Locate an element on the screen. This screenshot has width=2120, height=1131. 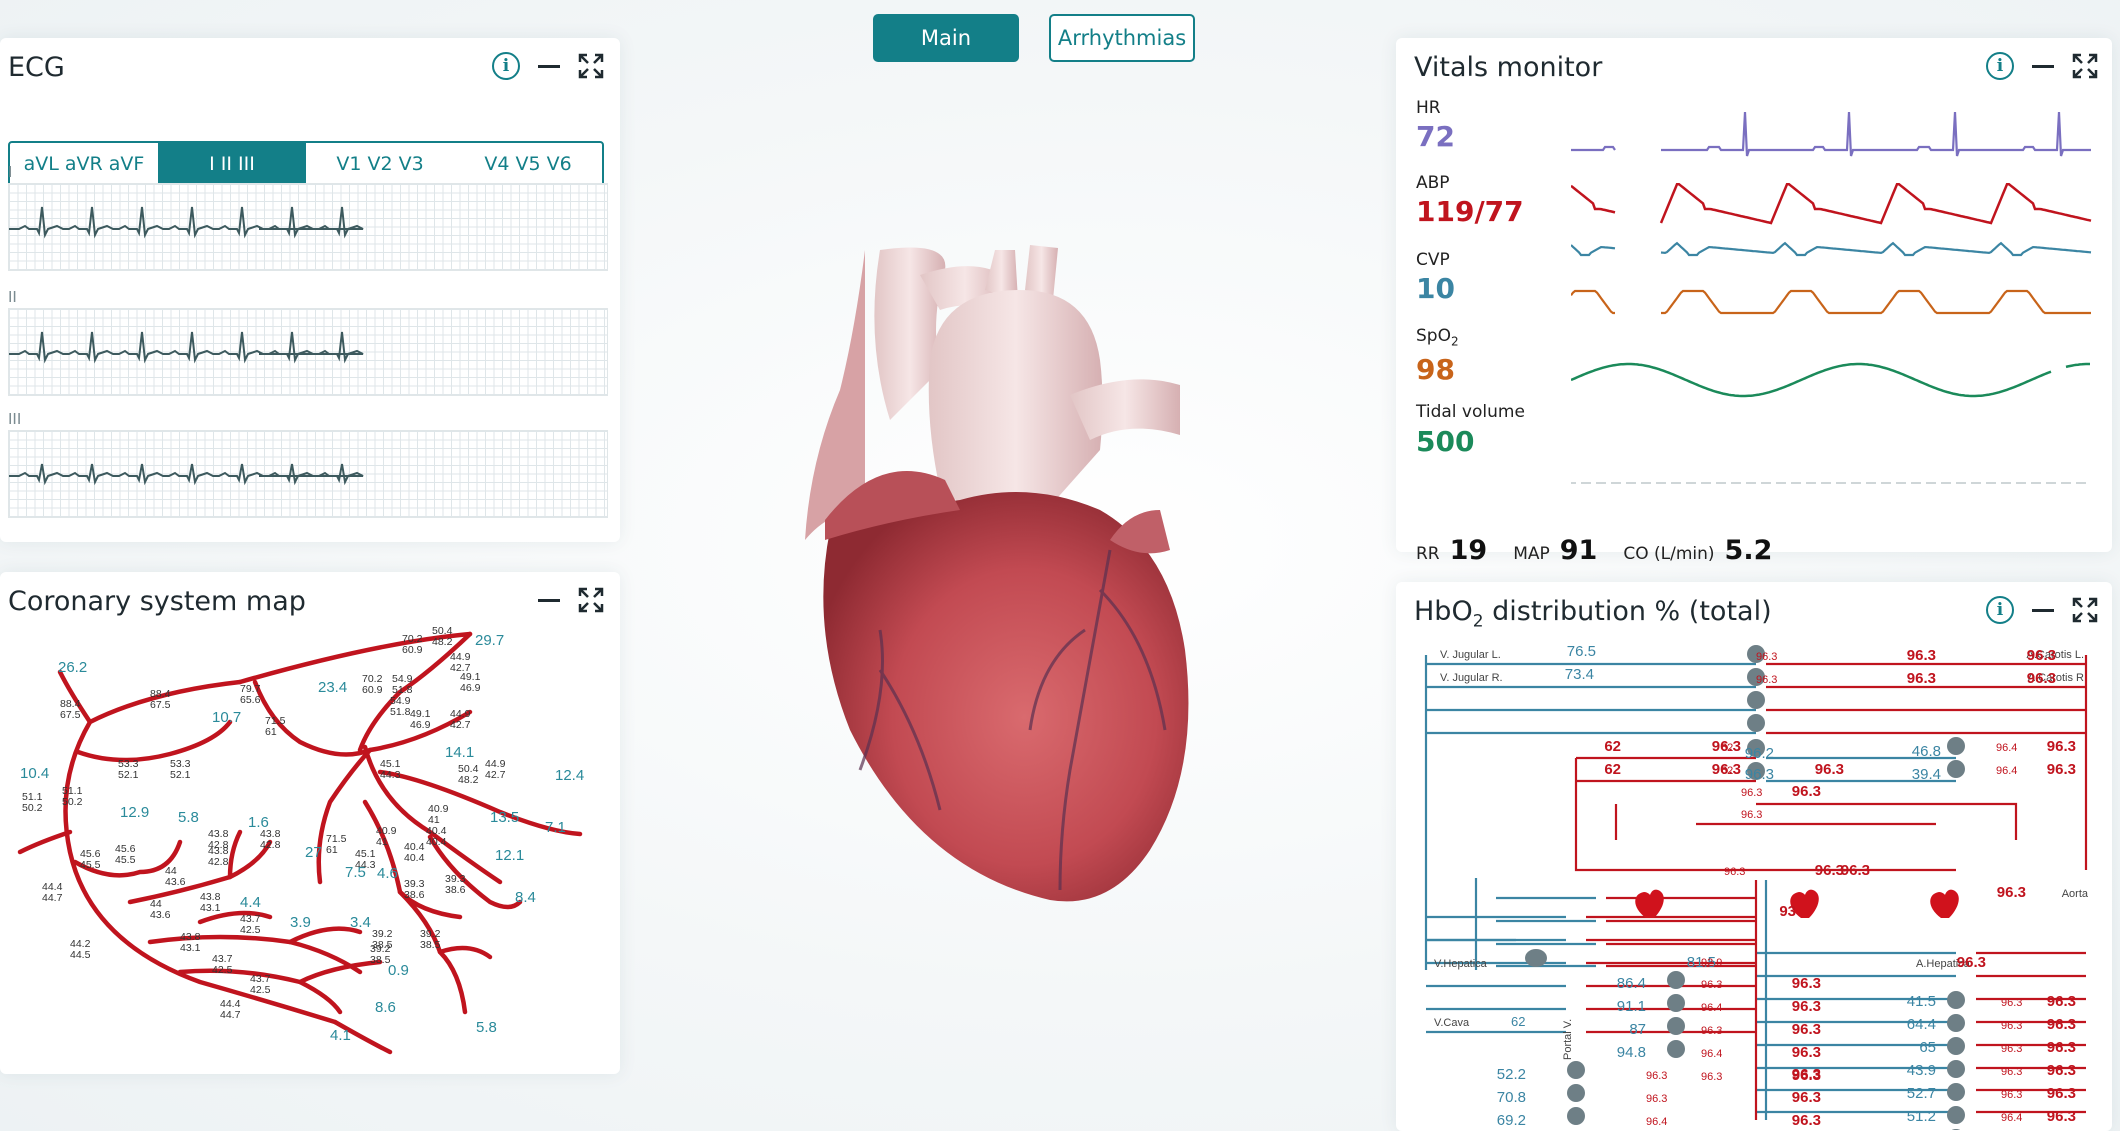
carotis-r-label: A.Carotis R is located at coordinates (2056, 678).